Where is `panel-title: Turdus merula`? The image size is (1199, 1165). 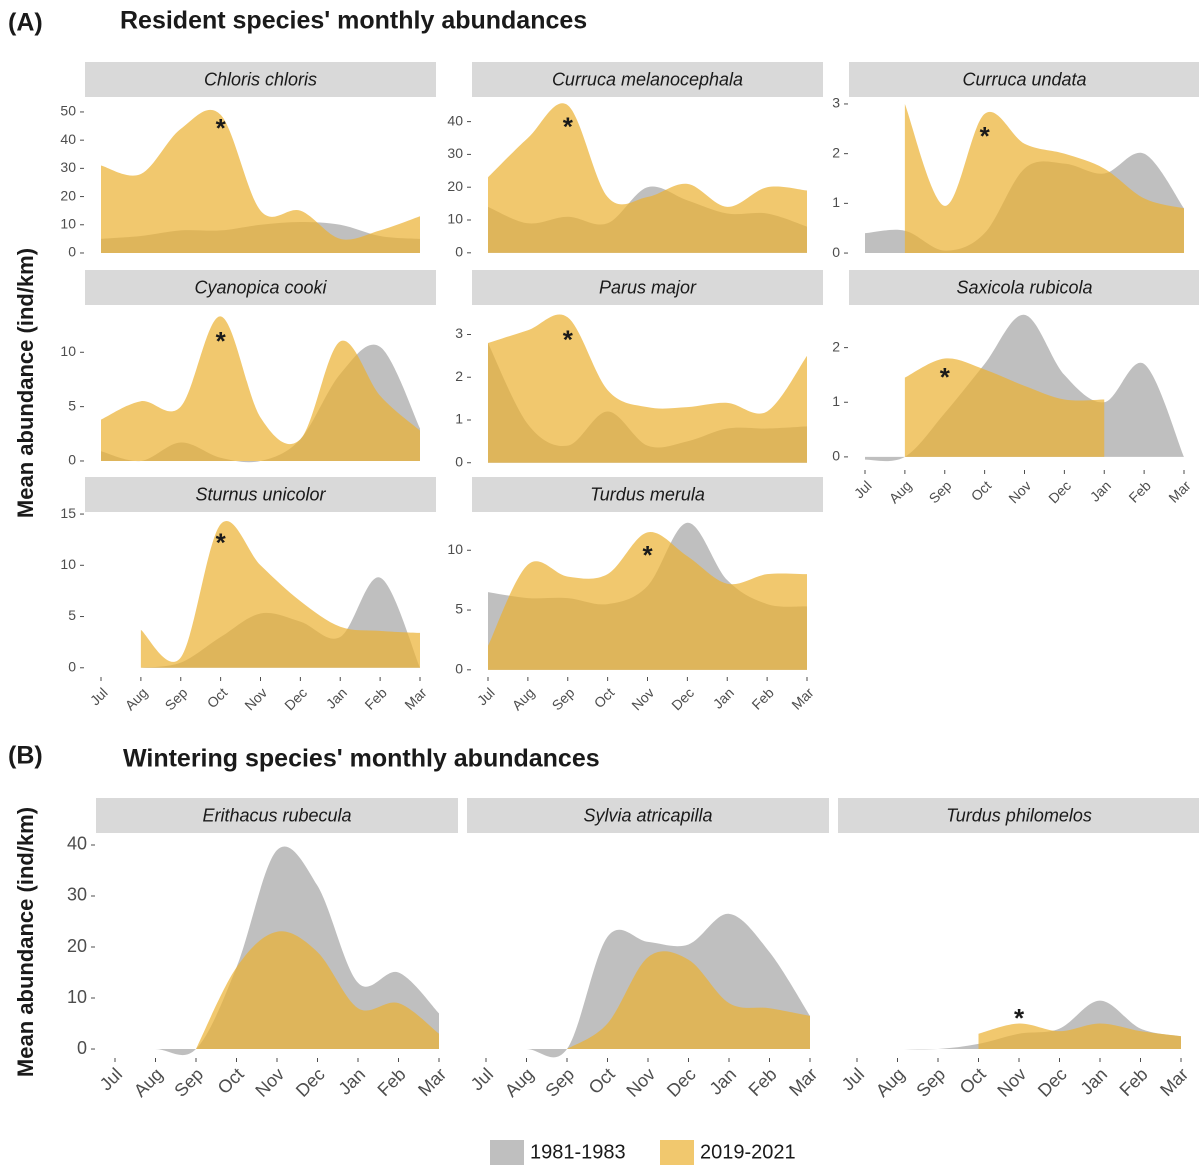 panel-title: Turdus merula is located at coordinates (647, 494).